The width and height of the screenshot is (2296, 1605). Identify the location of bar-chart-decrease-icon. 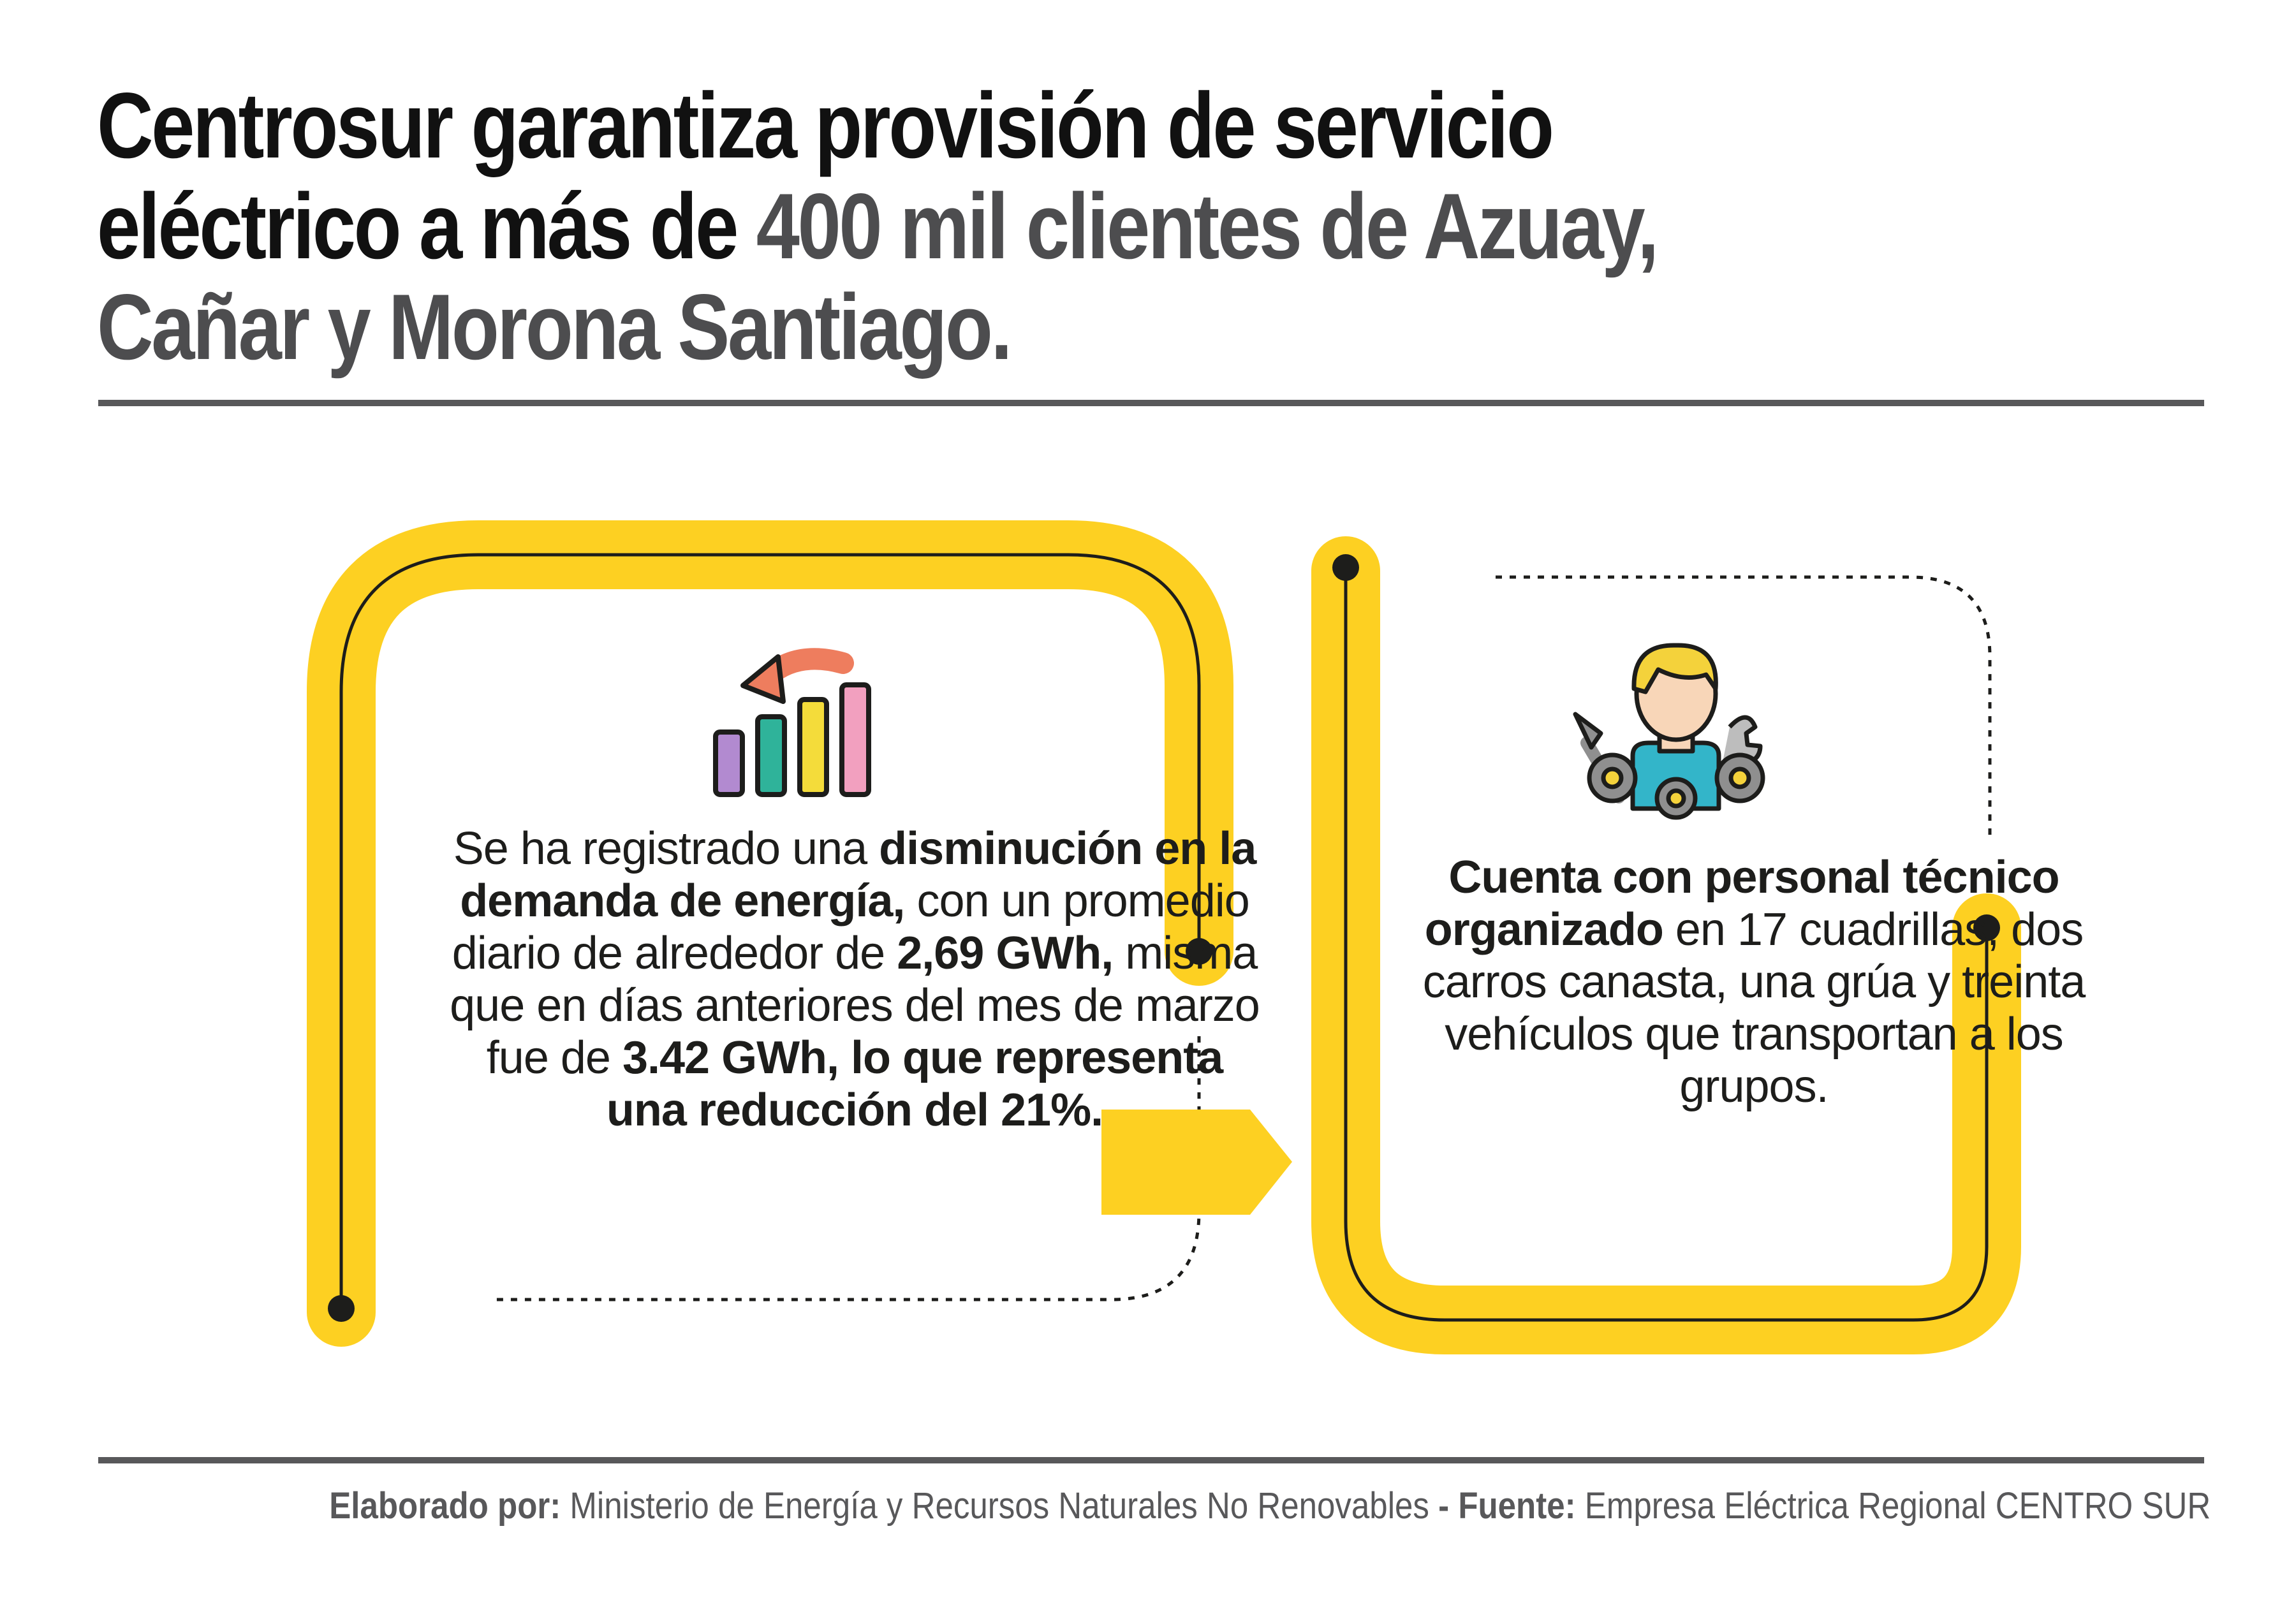
(792, 722).